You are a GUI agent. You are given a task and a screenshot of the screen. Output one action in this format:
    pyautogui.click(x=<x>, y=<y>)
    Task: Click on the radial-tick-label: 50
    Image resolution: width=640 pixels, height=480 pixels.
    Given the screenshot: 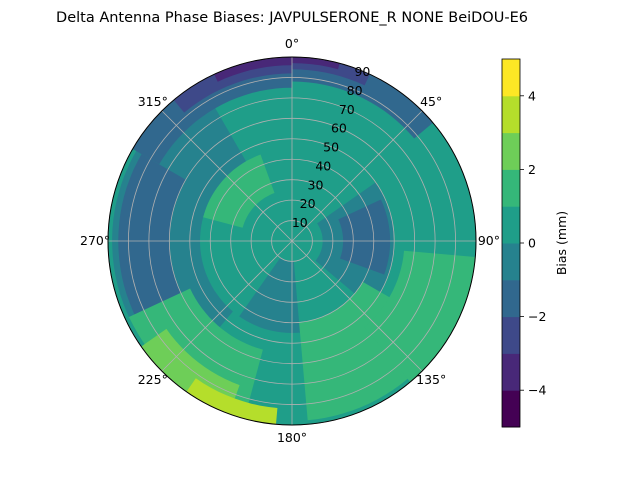 What is the action you would take?
    pyautogui.click(x=331, y=147)
    